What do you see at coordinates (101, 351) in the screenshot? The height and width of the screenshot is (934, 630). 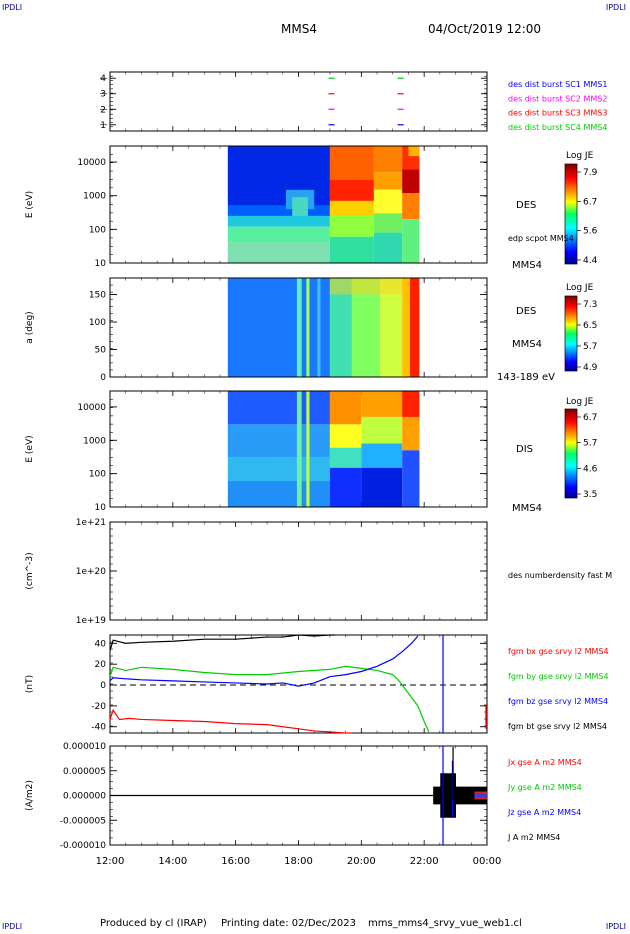 I see `des-pitch-ytick: 50` at bounding box center [101, 351].